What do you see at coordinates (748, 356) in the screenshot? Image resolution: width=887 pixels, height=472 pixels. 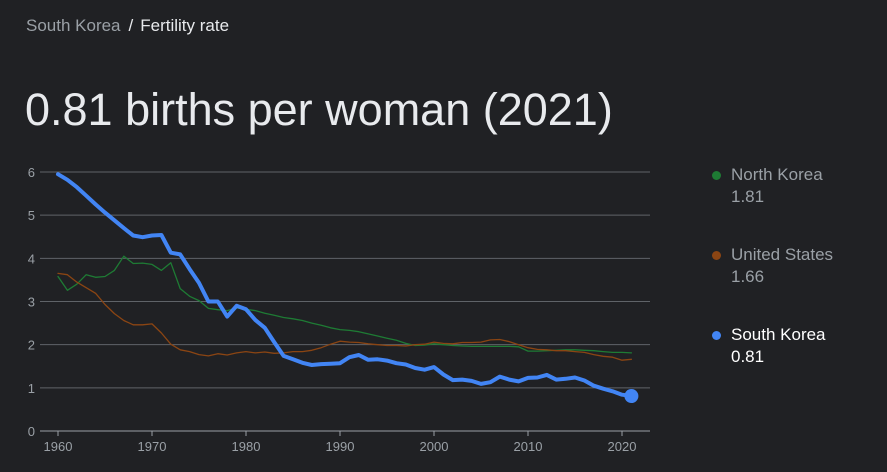 I see `legend-value: 0.81` at bounding box center [748, 356].